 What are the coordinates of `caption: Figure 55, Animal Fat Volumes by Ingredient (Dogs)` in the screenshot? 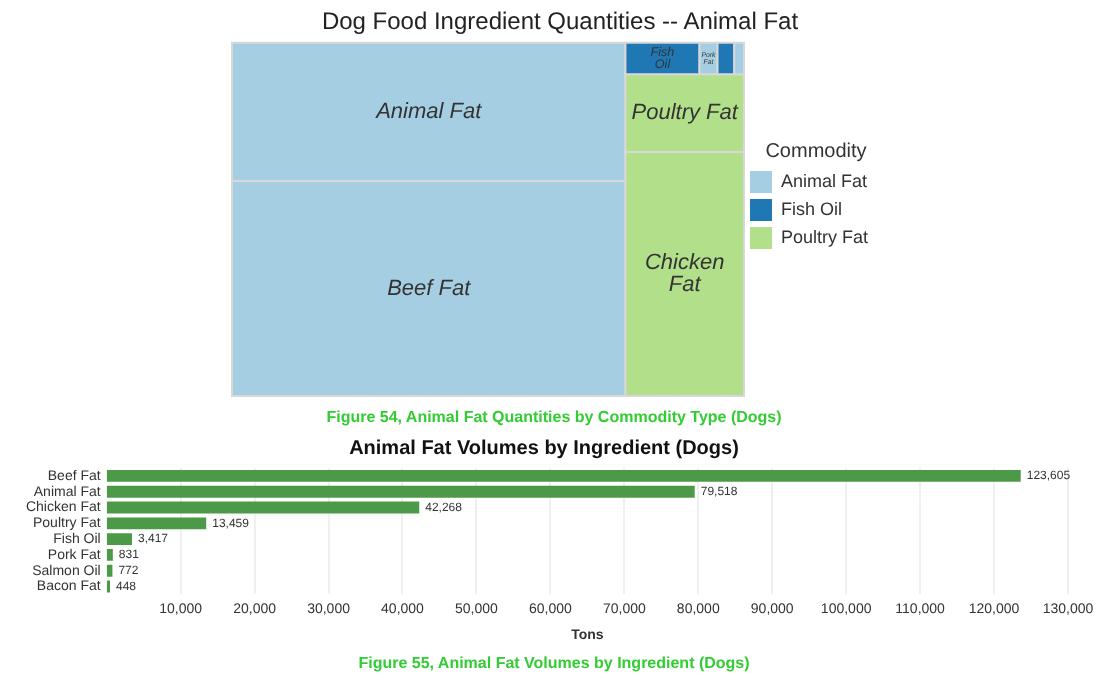 It's located at (554, 664).